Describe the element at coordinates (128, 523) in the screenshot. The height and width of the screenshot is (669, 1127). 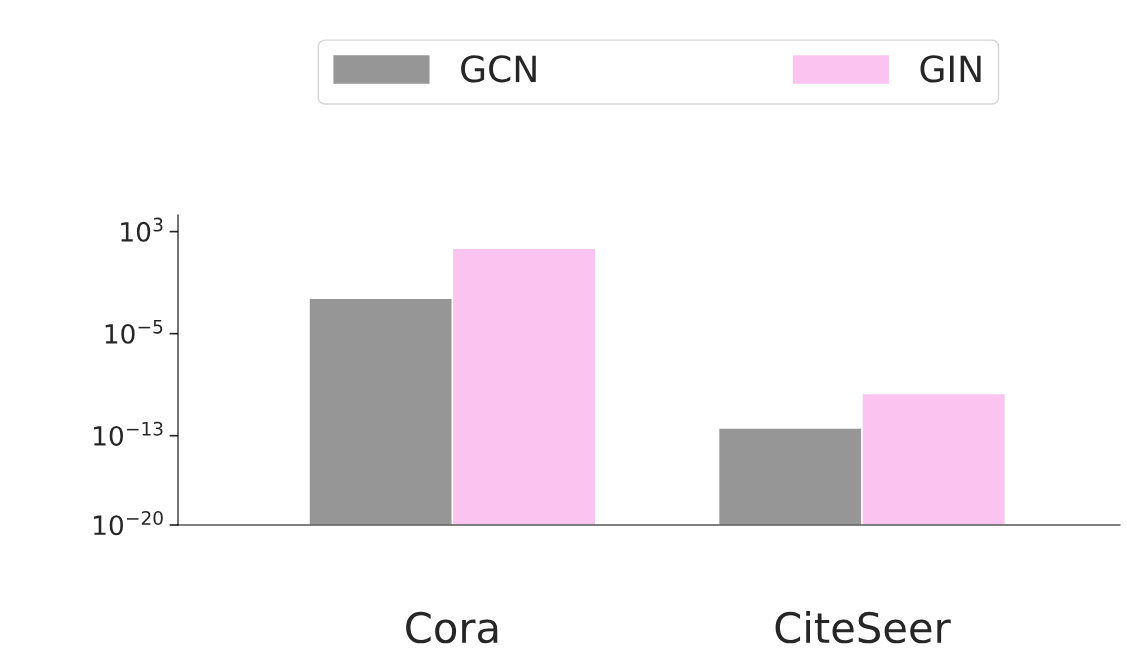
I see `y-tick-label: 10$^{−20}$` at that location.